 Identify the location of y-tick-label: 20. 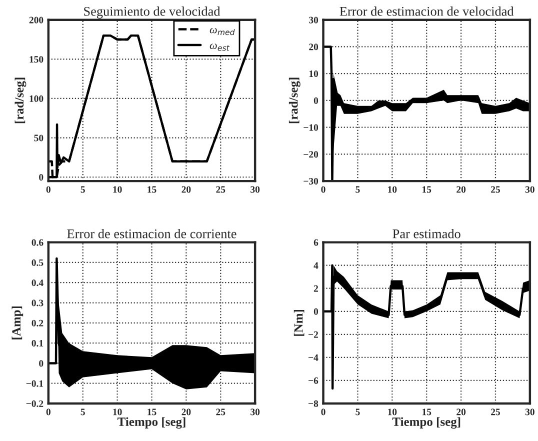
(313, 47).